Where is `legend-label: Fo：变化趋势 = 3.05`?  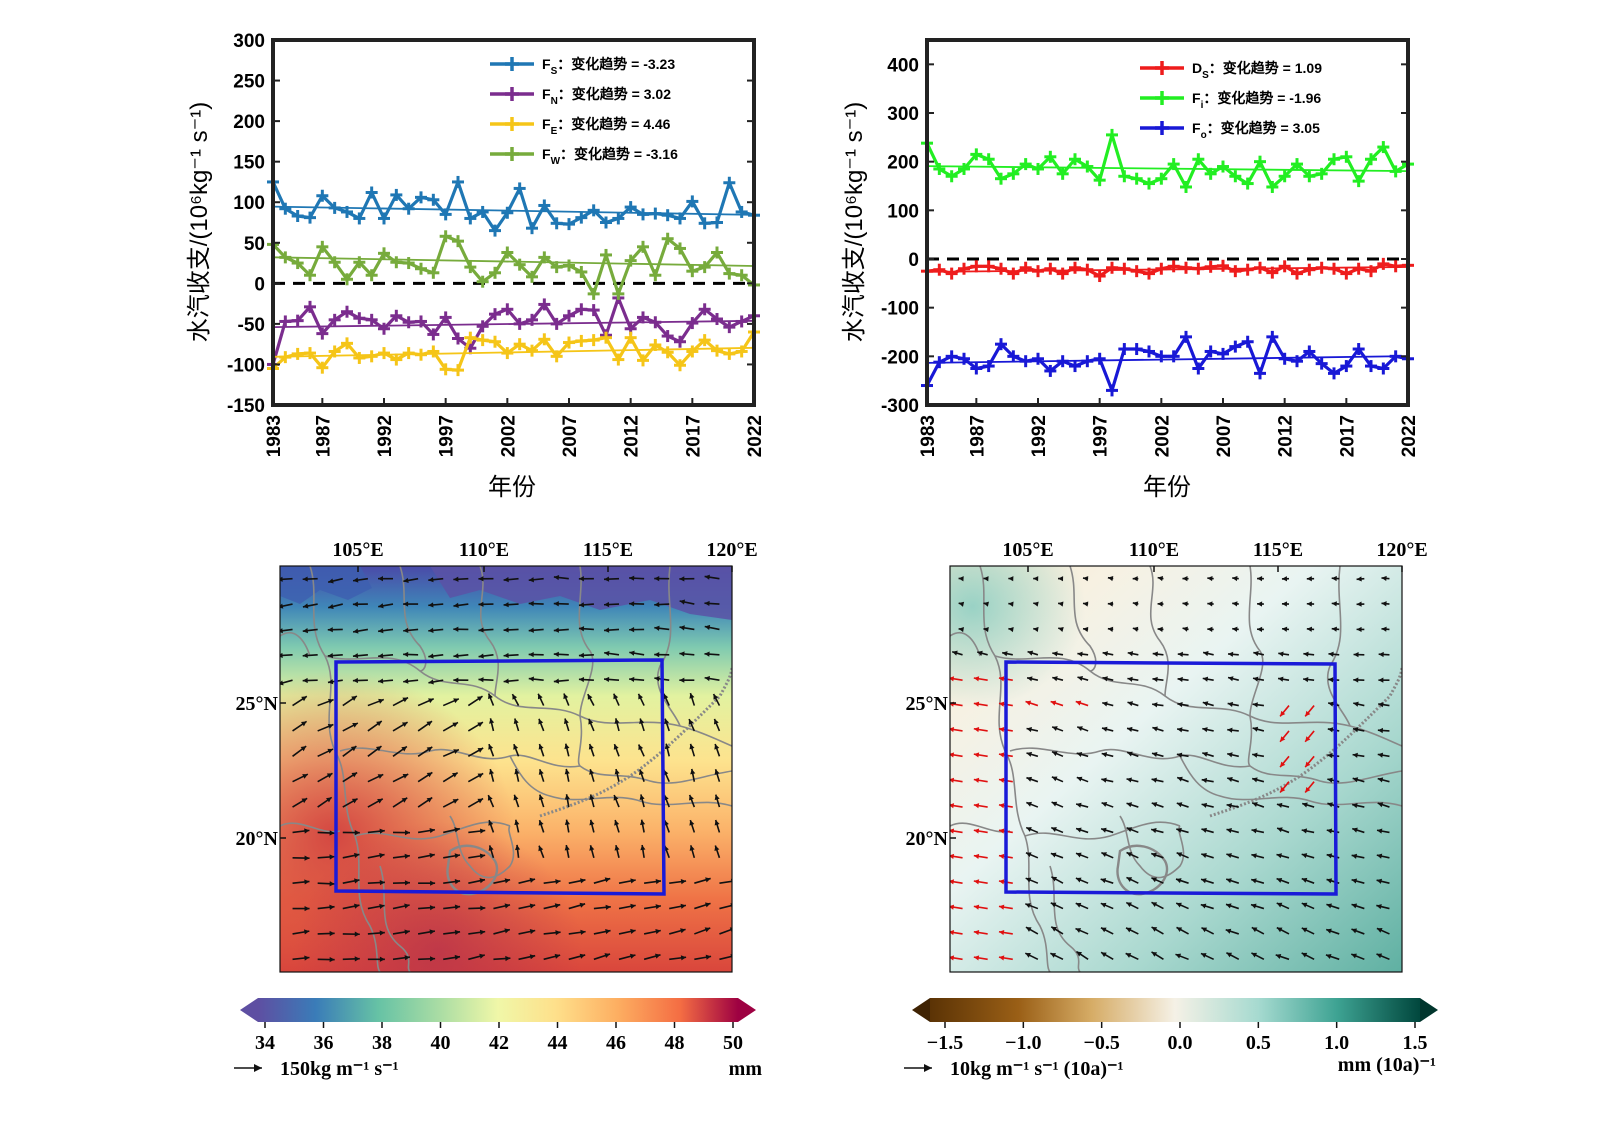 legend-label: Fo：变化趋势 = 3.05 is located at coordinates (1256, 130).